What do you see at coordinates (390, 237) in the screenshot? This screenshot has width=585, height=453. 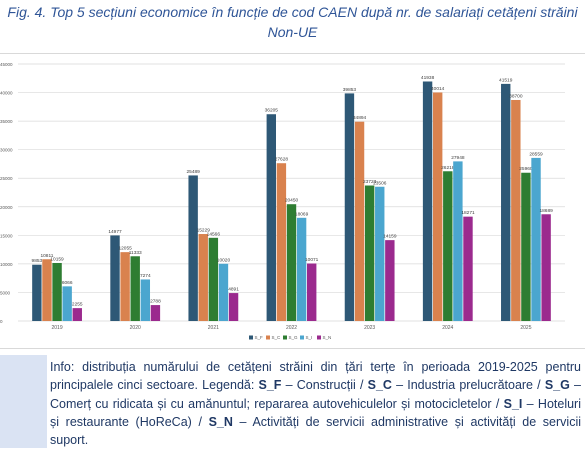 I see `data-label: 14159` at bounding box center [390, 237].